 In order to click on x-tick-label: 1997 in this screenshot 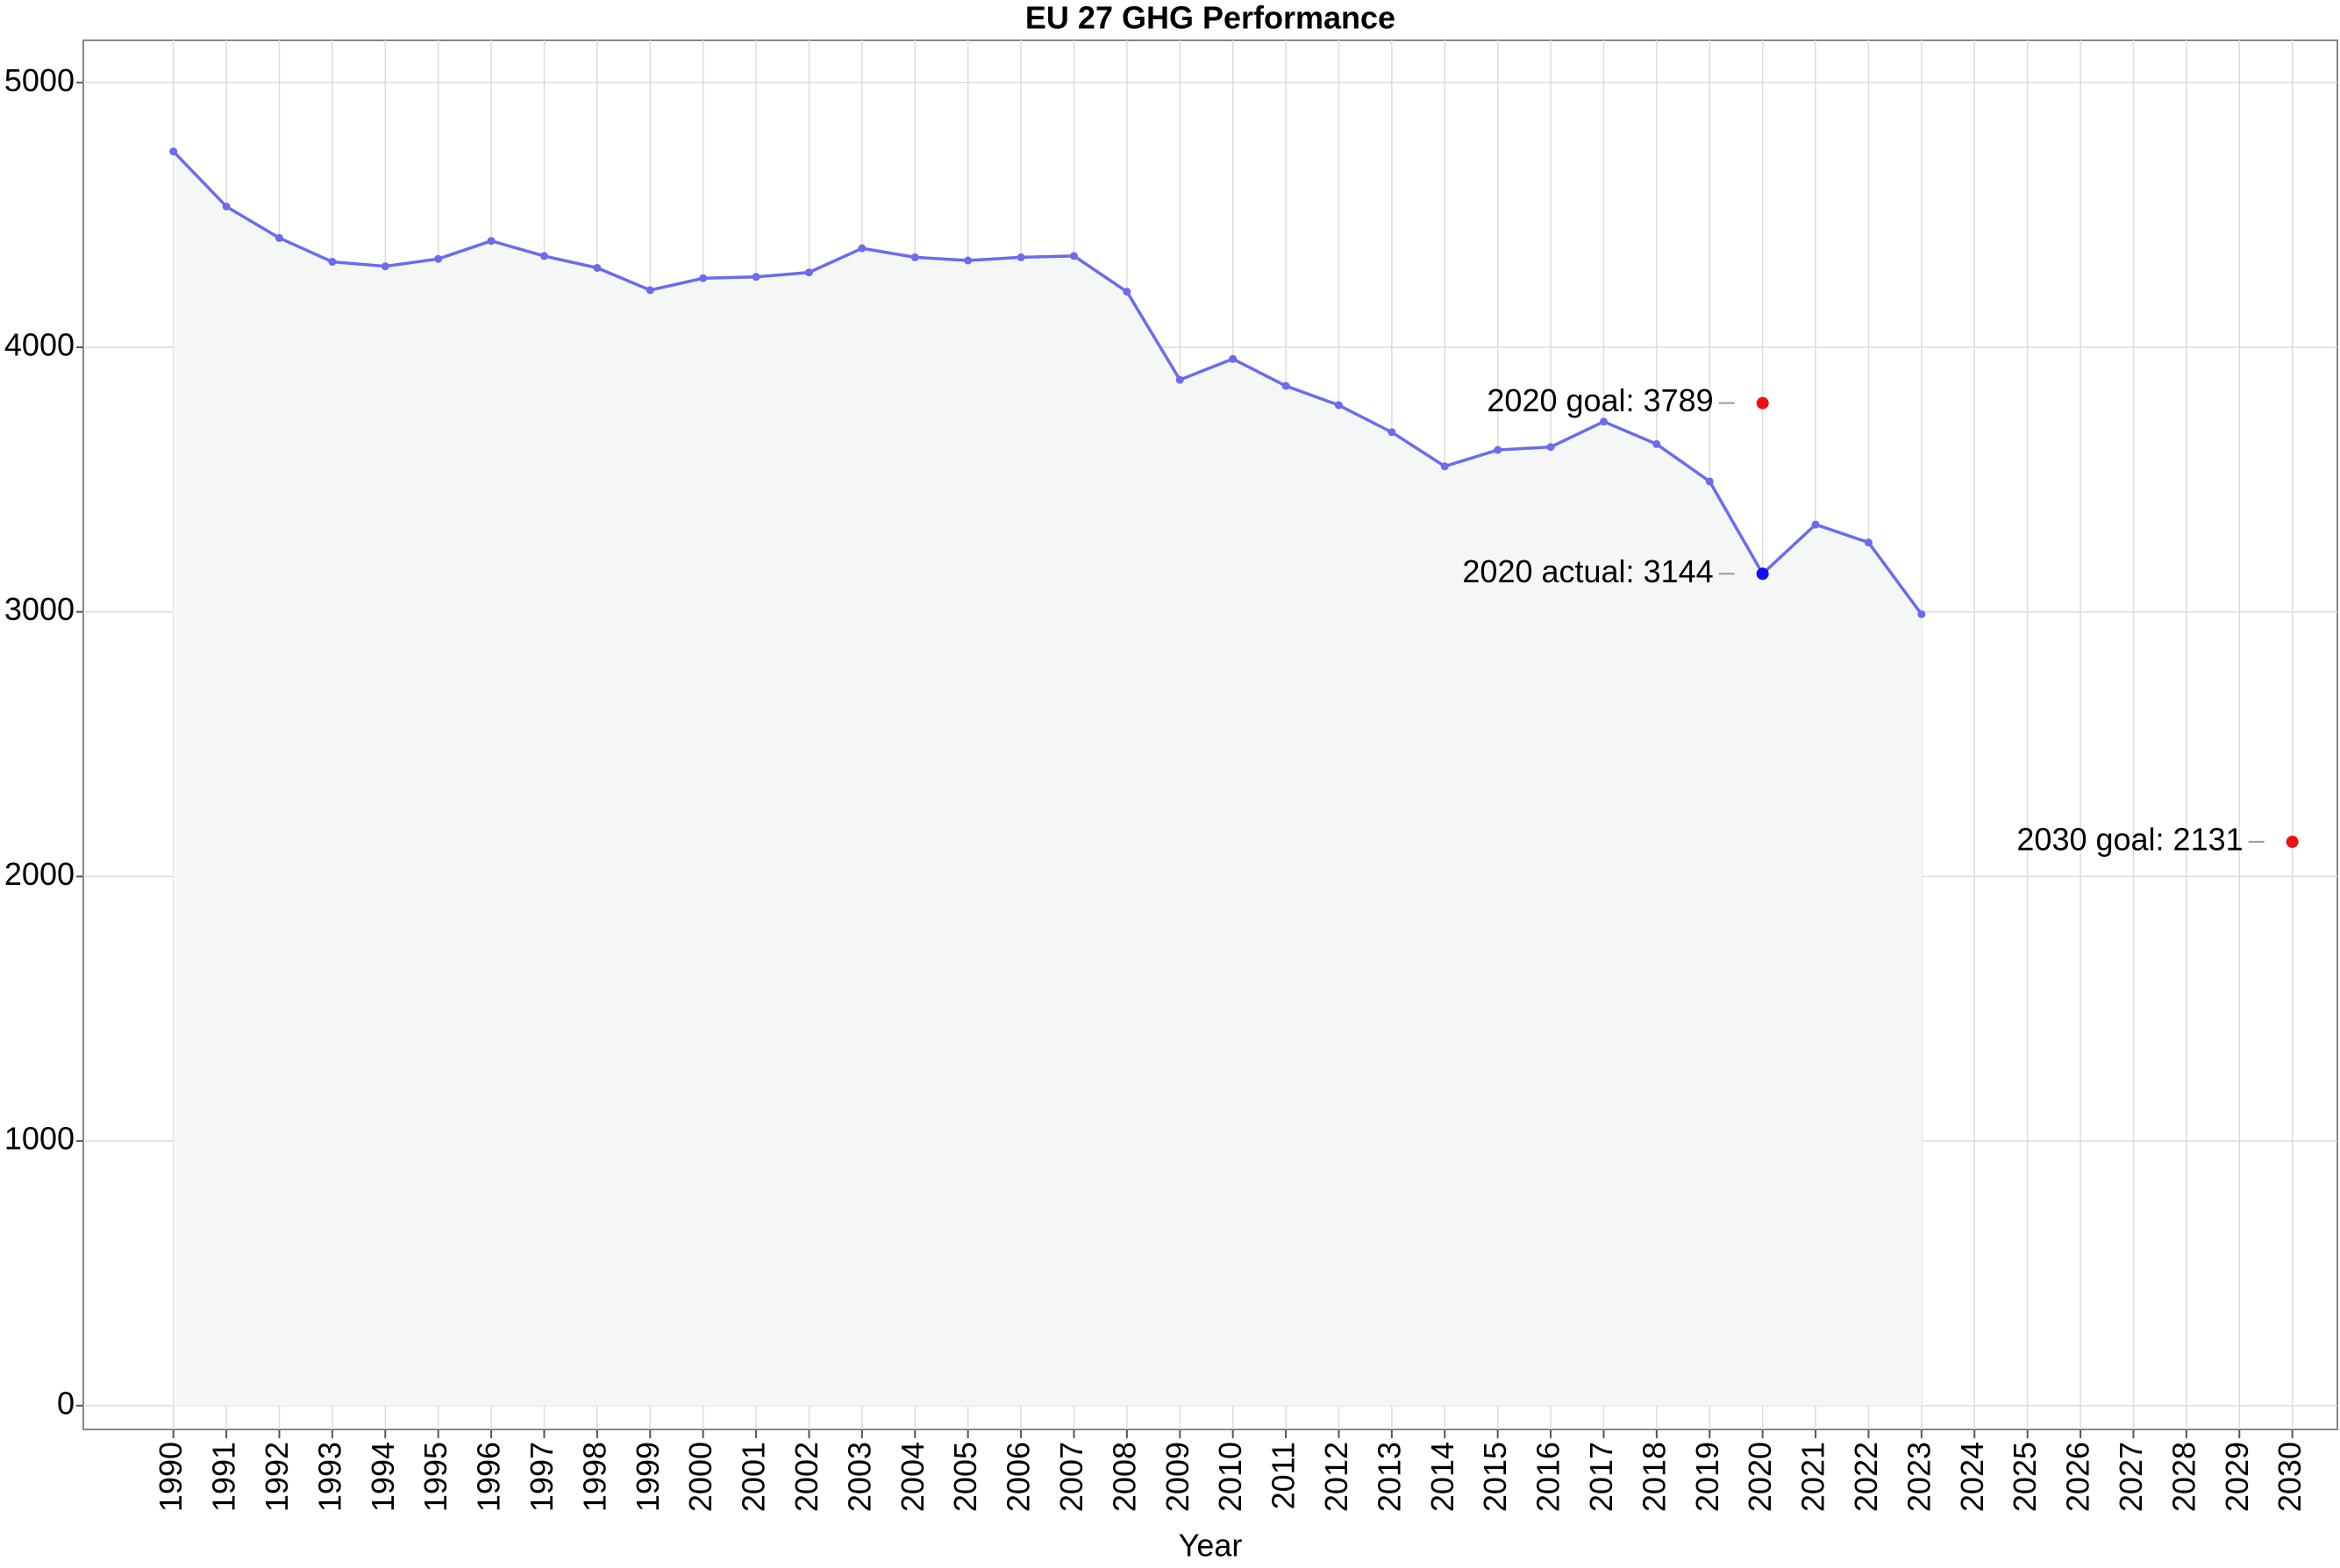, I will do `click(542, 1477)`.